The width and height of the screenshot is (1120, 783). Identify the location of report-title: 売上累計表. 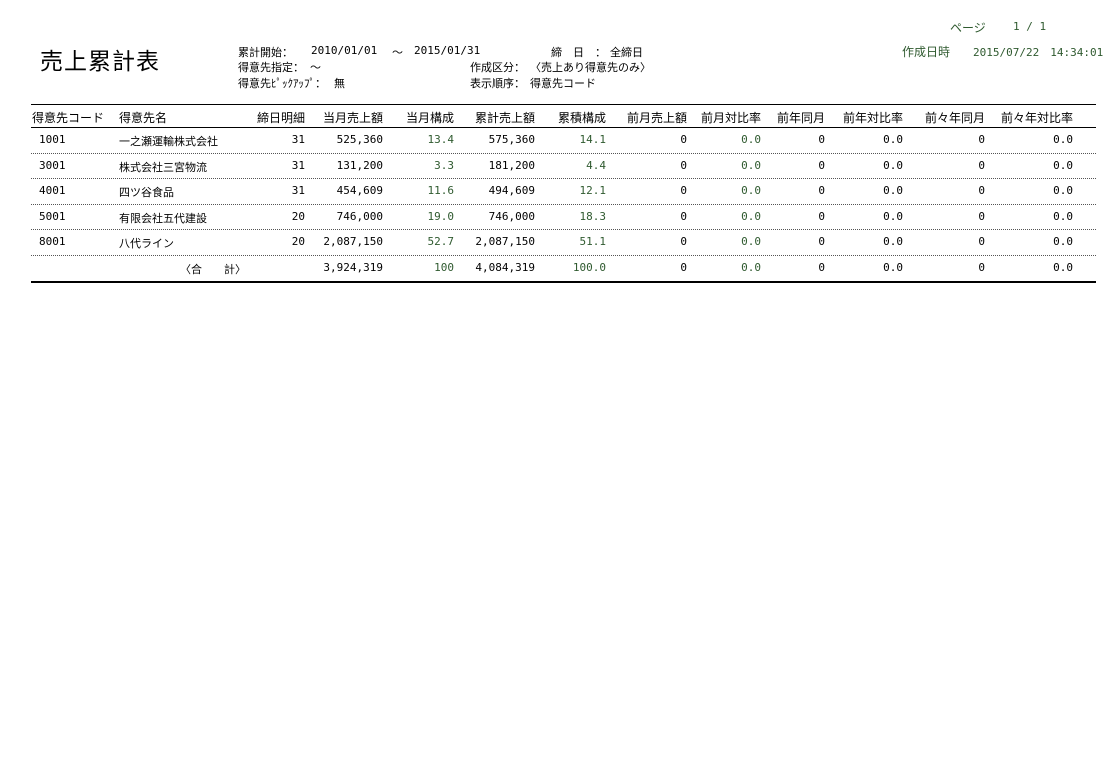
(100, 62).